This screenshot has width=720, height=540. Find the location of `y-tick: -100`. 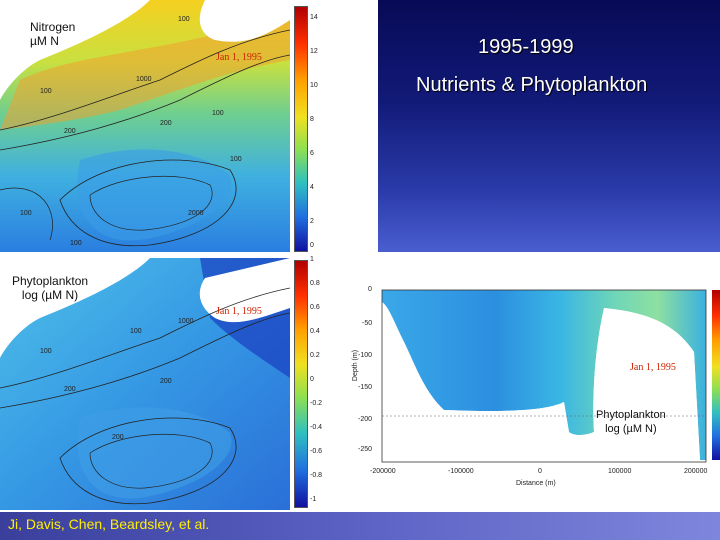

y-tick: -100 is located at coordinates (365, 355).